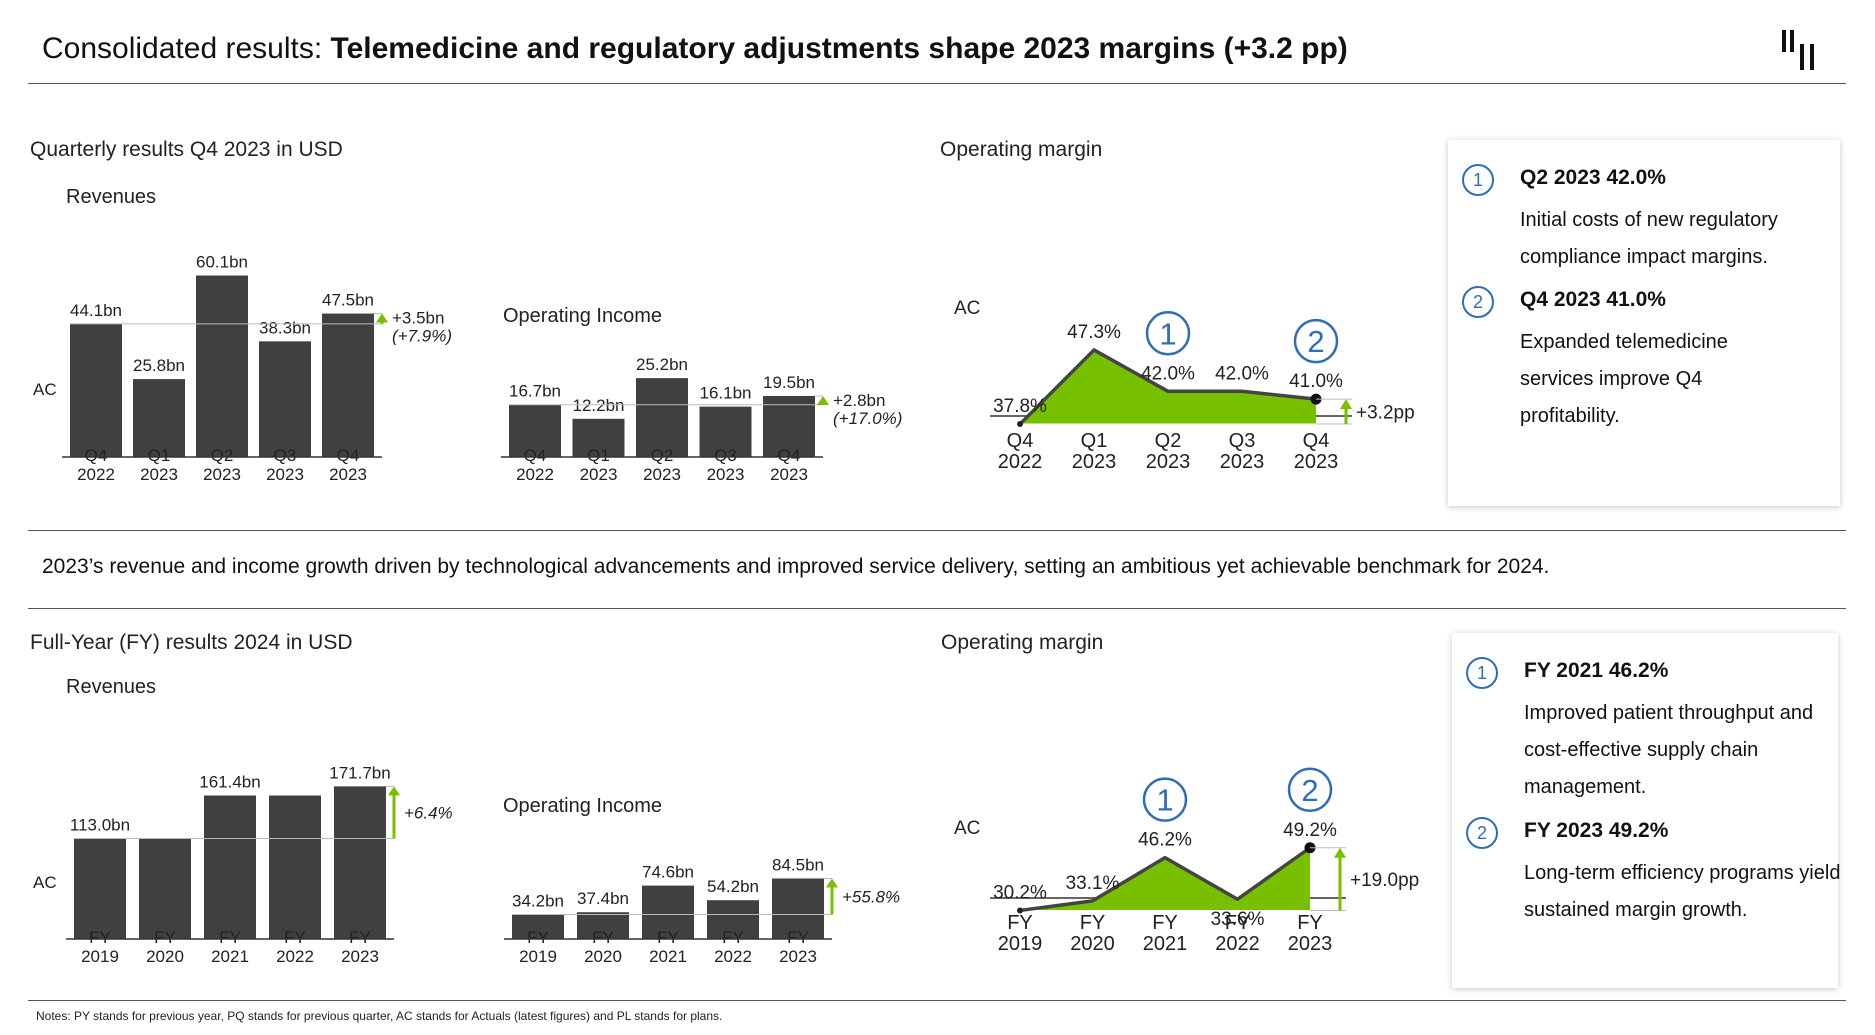  Describe the element at coordinates (428, 812) in the screenshot. I see `delta-value-label: +6.4%` at that location.